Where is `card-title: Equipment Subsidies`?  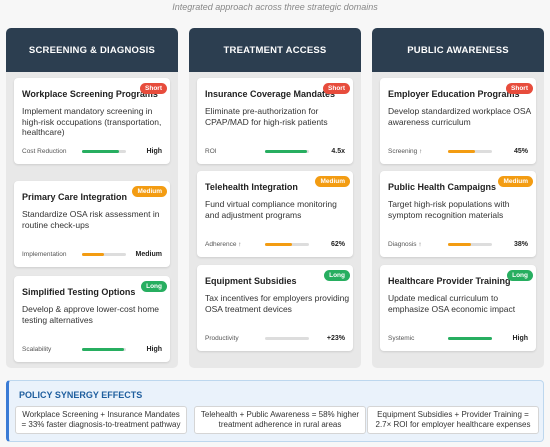
card-title: Equipment Subsidies is located at coordinates (251, 281).